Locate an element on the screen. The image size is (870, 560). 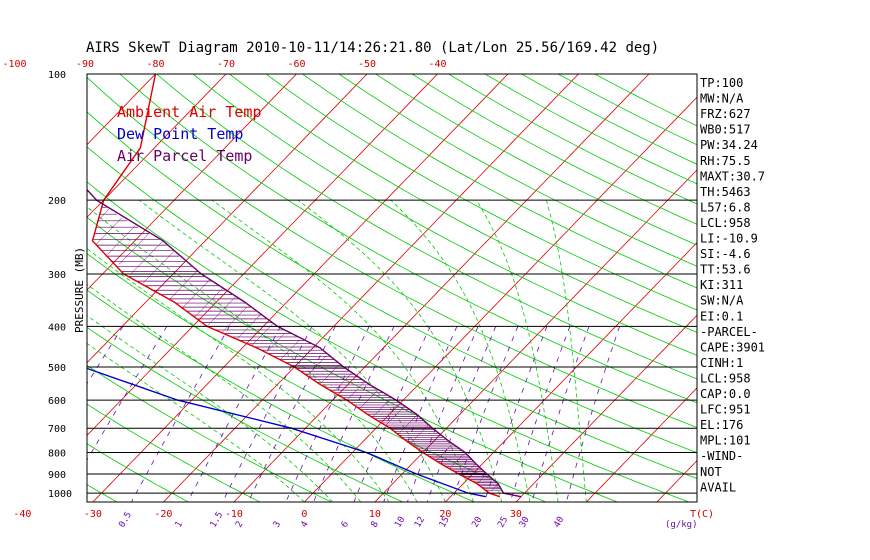
index-label: -PARCEL- is located at coordinates (729, 332).